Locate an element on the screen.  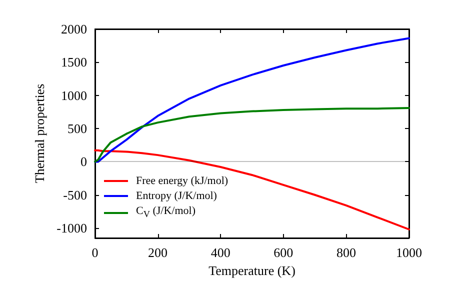
x-tick-label: 400 is located at coordinates (220, 252).